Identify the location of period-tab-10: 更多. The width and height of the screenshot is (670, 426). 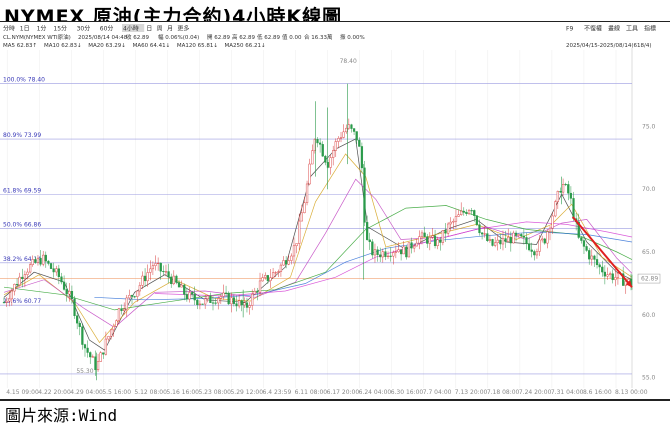
(183, 29).